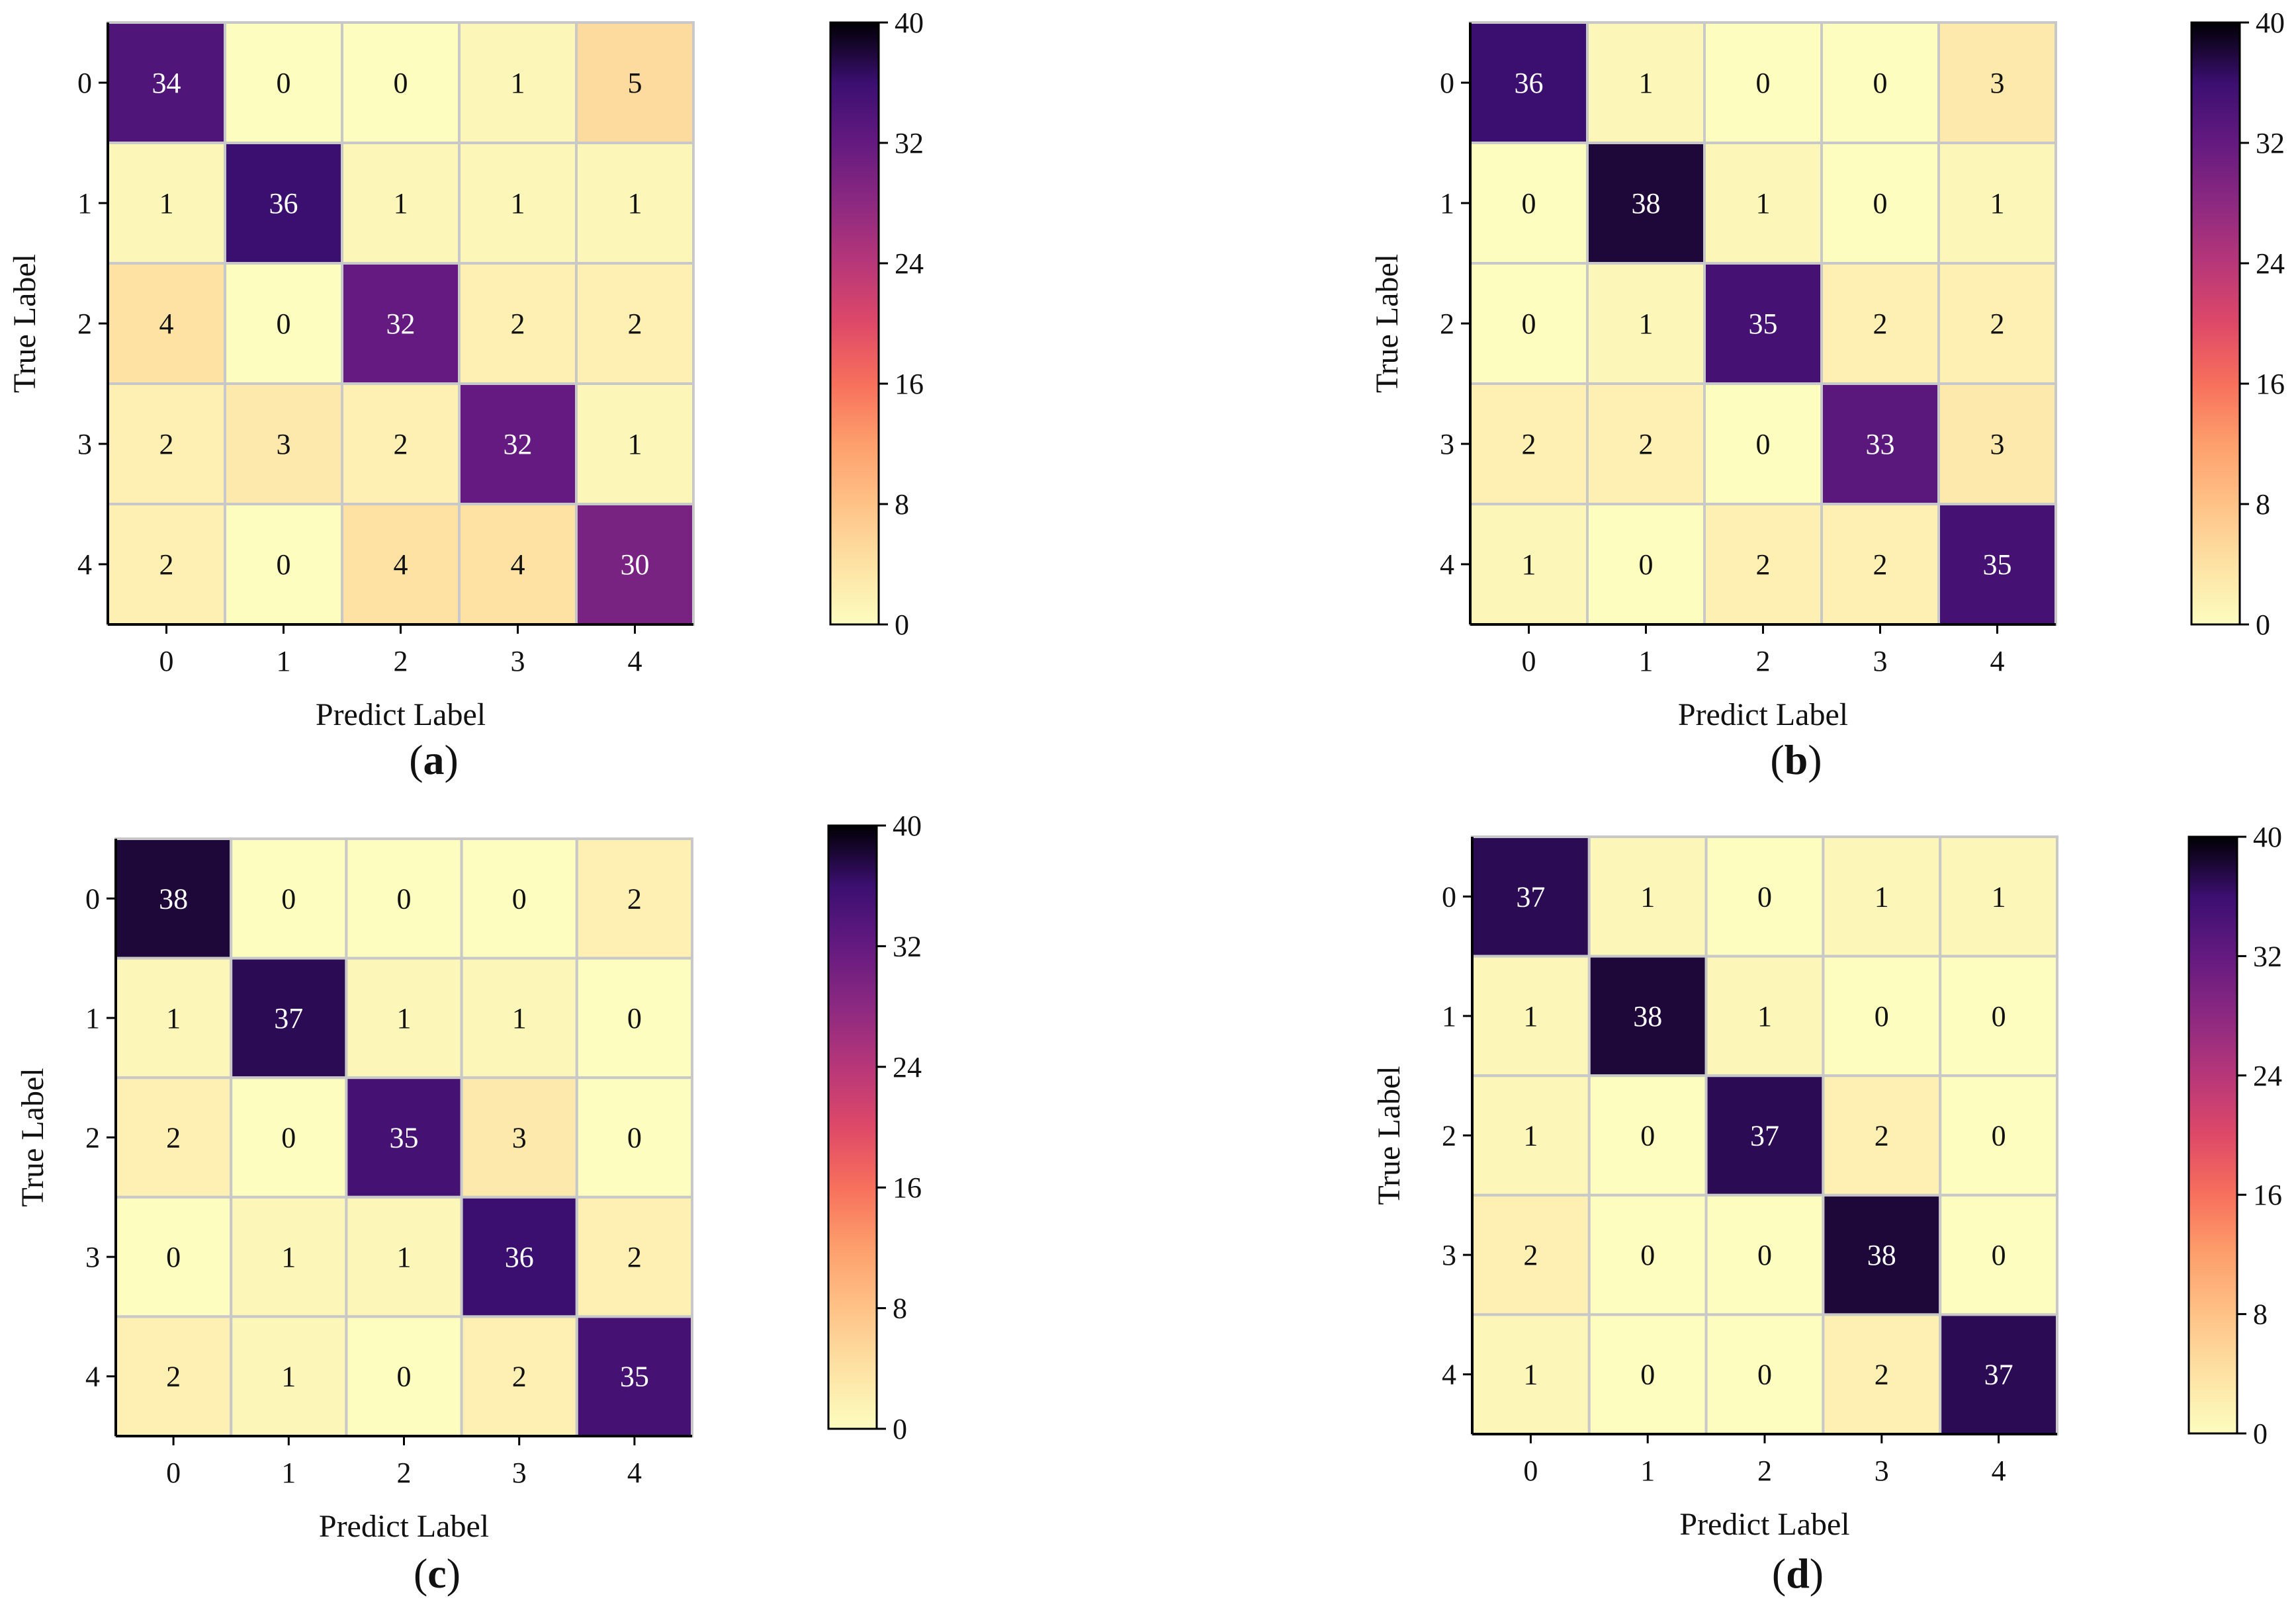  Describe the element at coordinates (902, 505) in the screenshot. I see `colorbar-tick-label: 8` at that location.